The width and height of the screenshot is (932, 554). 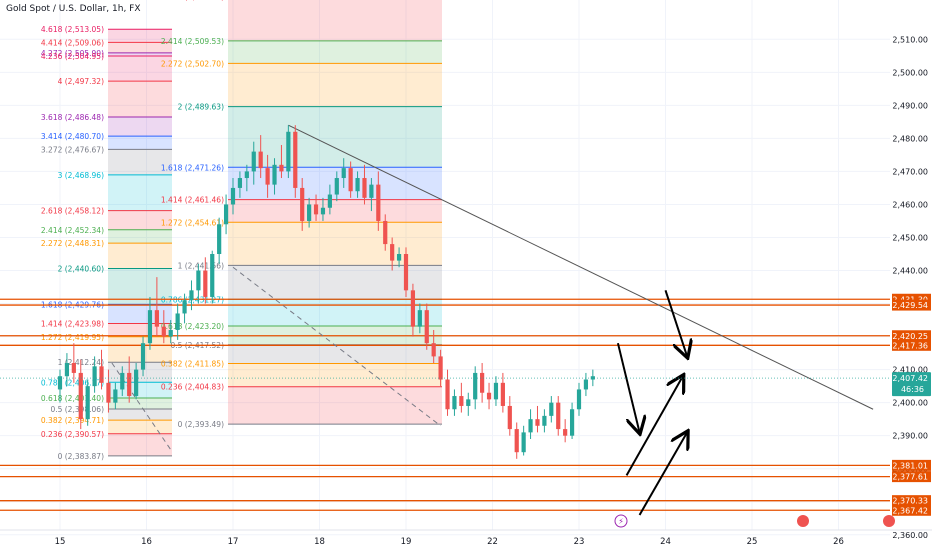 I want to click on fib-level-label: 0 (2,383.87), so click(x=81, y=456).